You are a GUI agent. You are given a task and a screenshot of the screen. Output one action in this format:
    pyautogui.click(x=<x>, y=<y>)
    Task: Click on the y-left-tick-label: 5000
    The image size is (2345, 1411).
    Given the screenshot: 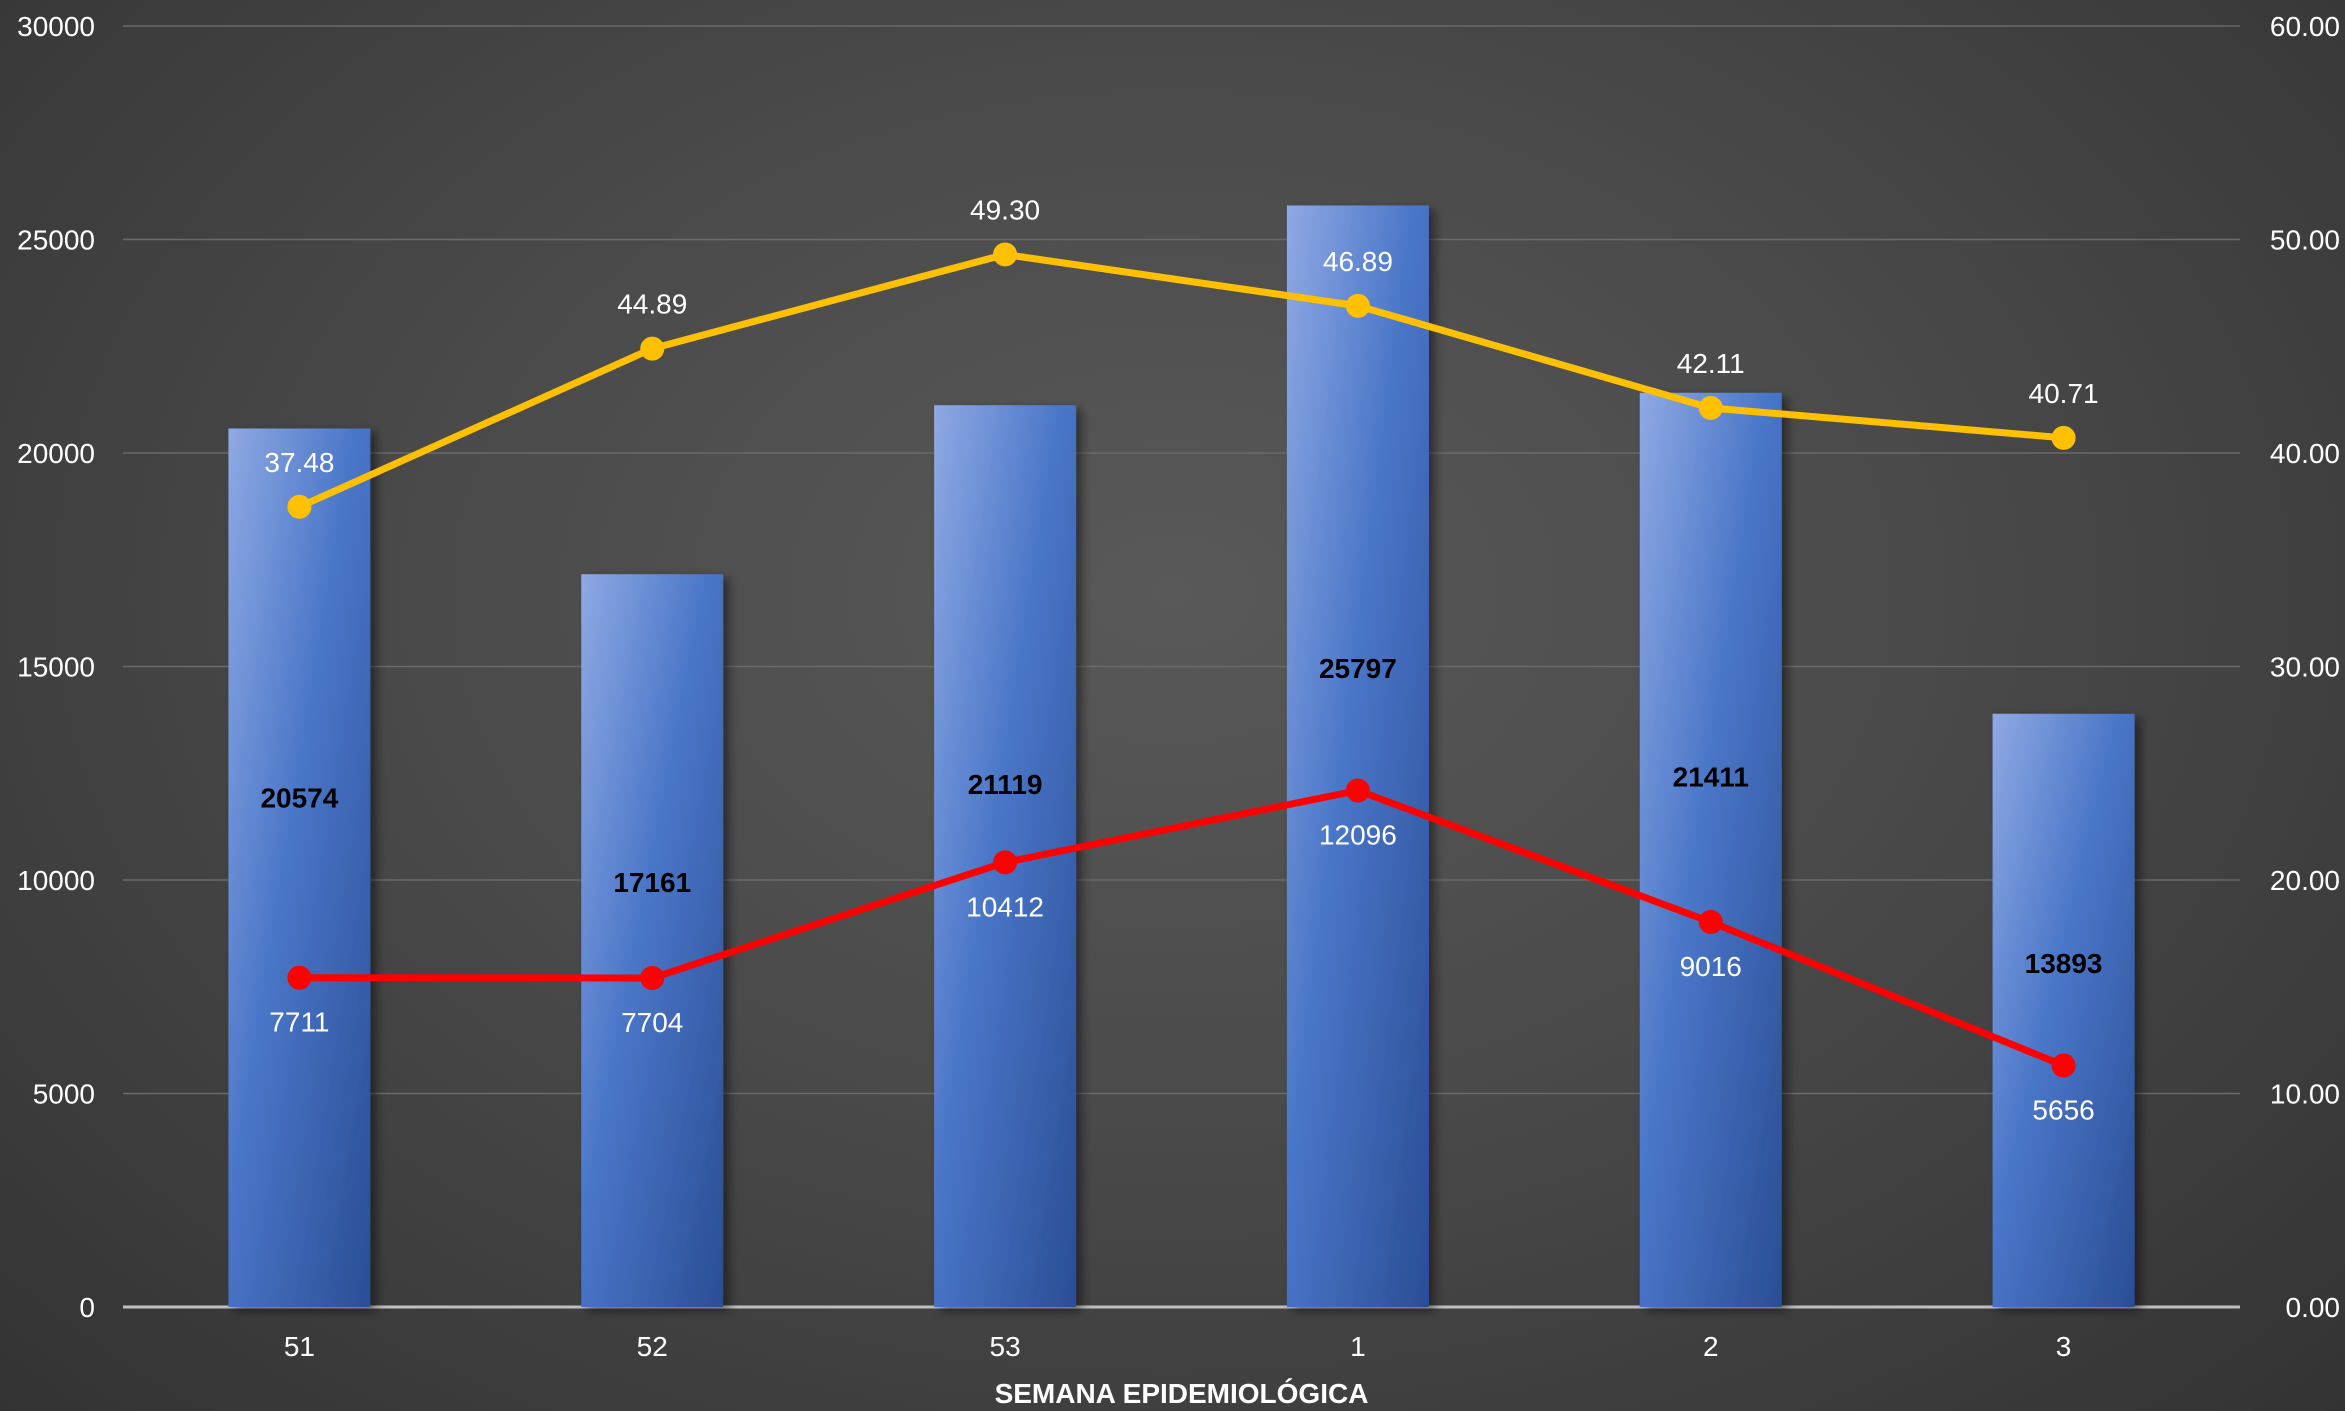 What is the action you would take?
    pyautogui.click(x=64, y=1094)
    